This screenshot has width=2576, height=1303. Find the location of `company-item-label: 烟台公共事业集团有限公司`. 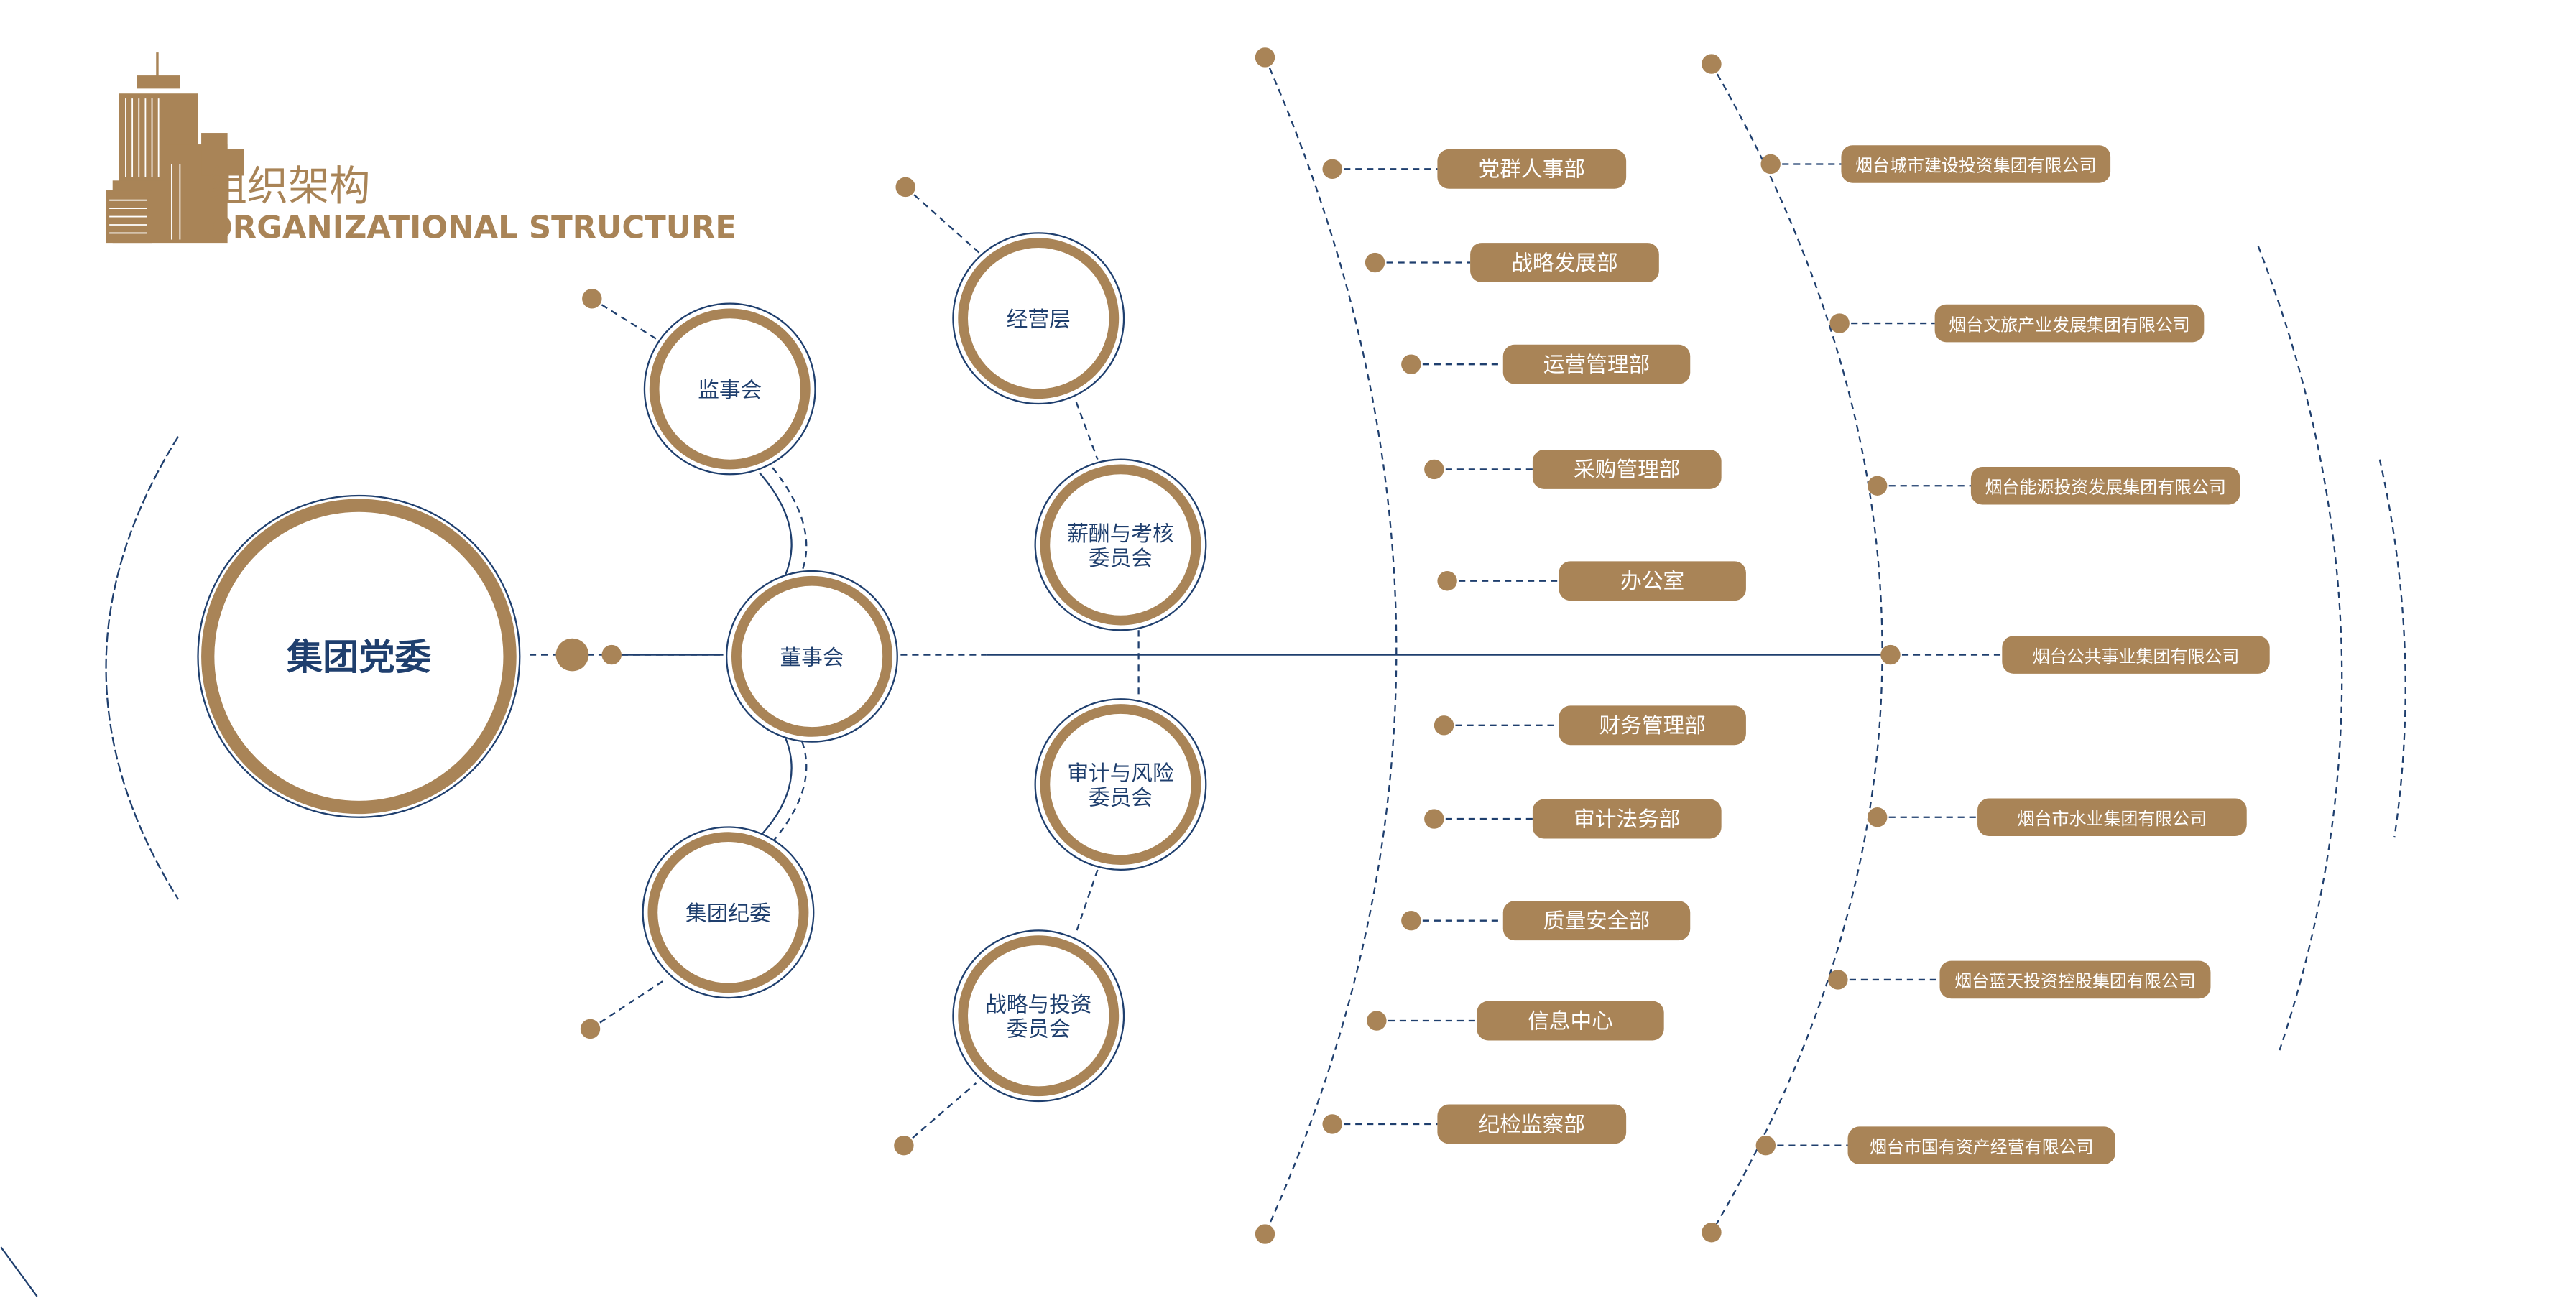

company-item-label: 烟台公共事业集团有限公司 is located at coordinates (2136, 656).